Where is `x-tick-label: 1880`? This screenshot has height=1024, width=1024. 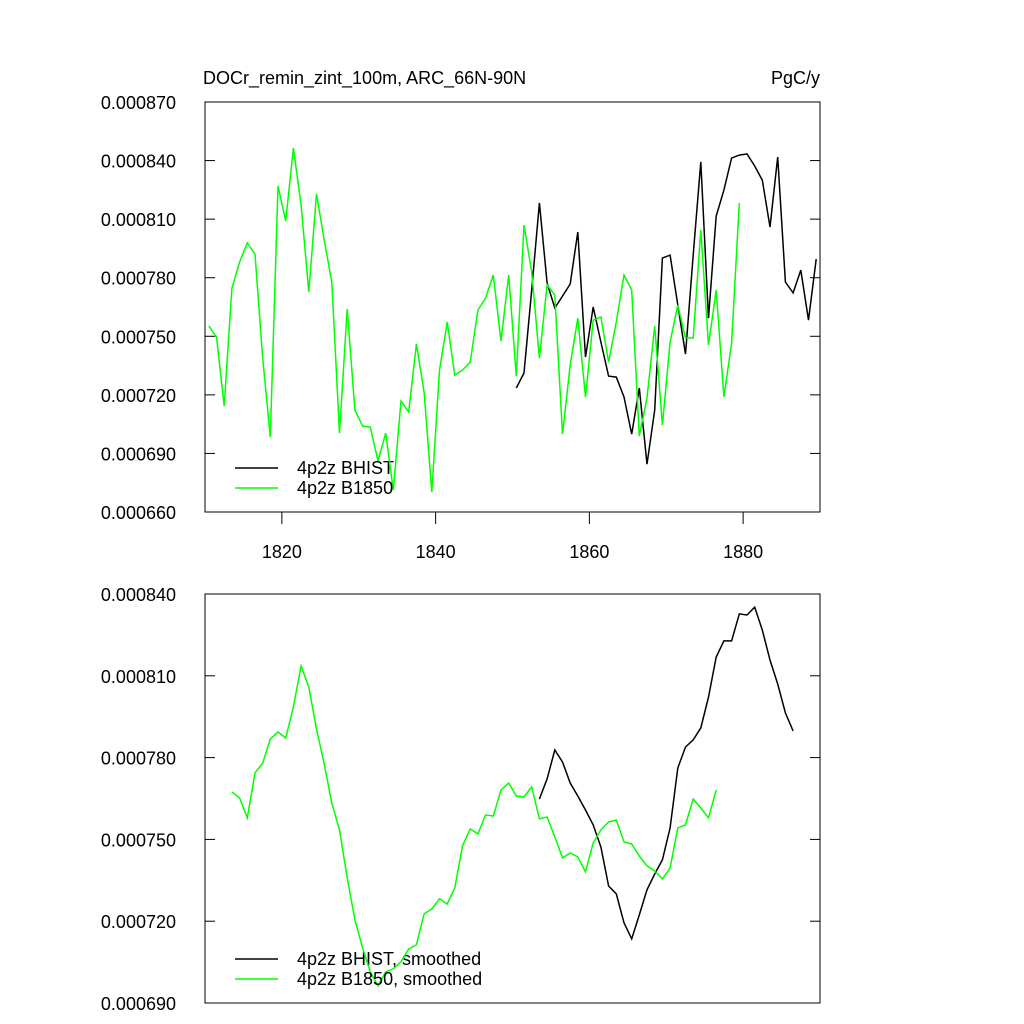 x-tick-label: 1880 is located at coordinates (743, 552).